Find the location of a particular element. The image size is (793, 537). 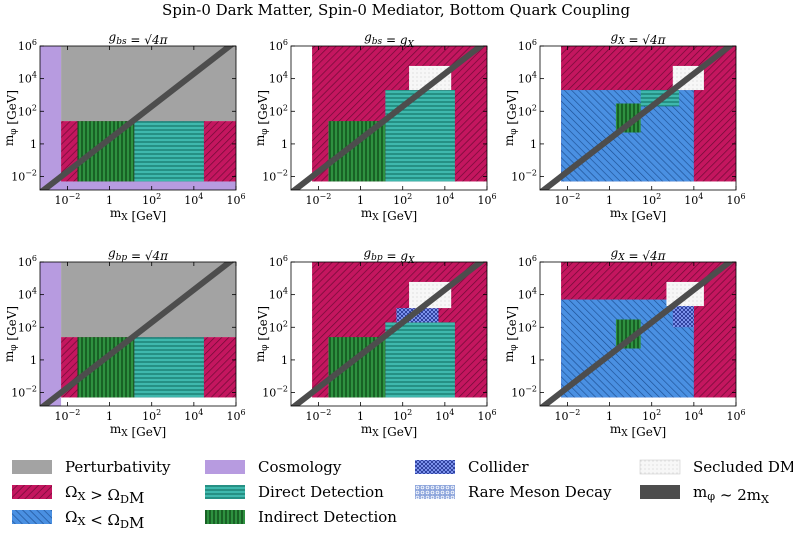

region-collider is located at coordinates (683, 315).